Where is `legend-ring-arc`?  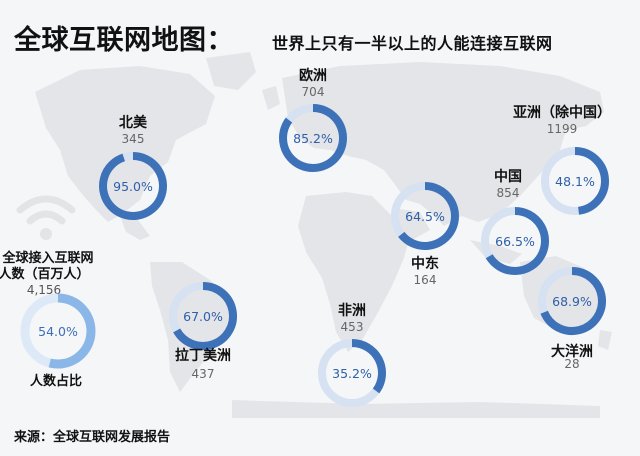 legend-ring-arc is located at coordinates (72, 331).